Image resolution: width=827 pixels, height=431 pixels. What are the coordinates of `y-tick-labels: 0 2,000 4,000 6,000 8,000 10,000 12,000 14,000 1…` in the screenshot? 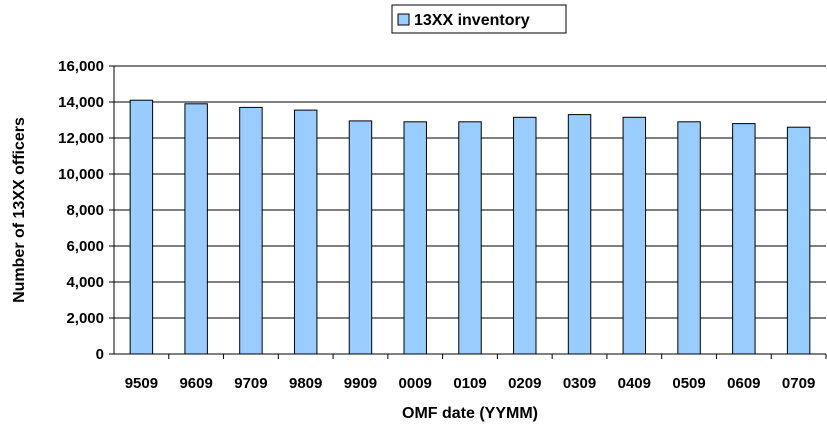 It's located at (86, 210).